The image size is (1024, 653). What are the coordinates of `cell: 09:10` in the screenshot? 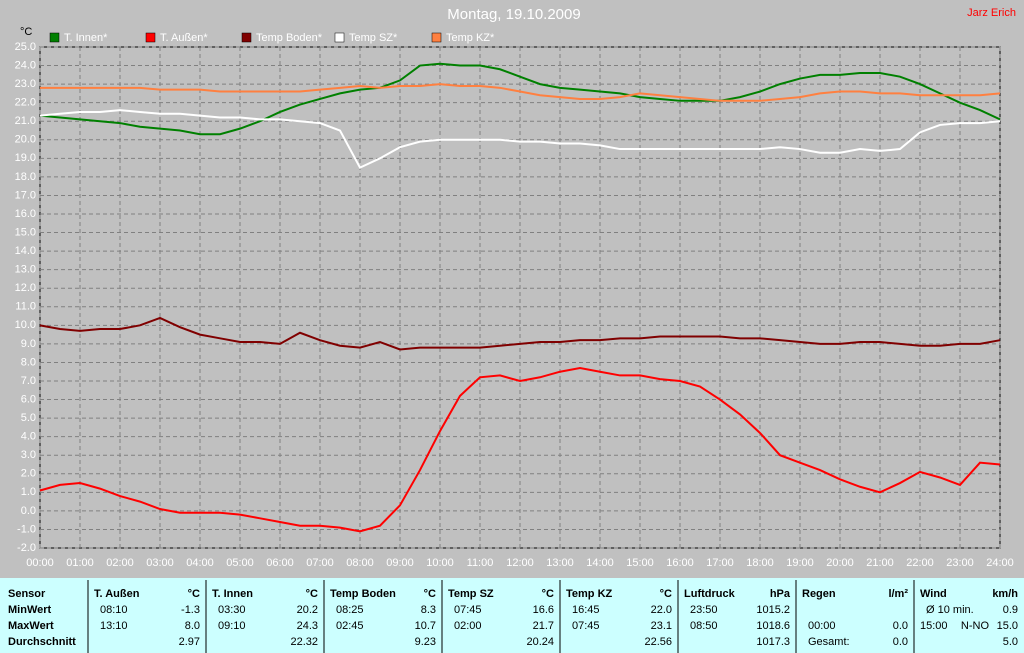 It's located at (232, 626).